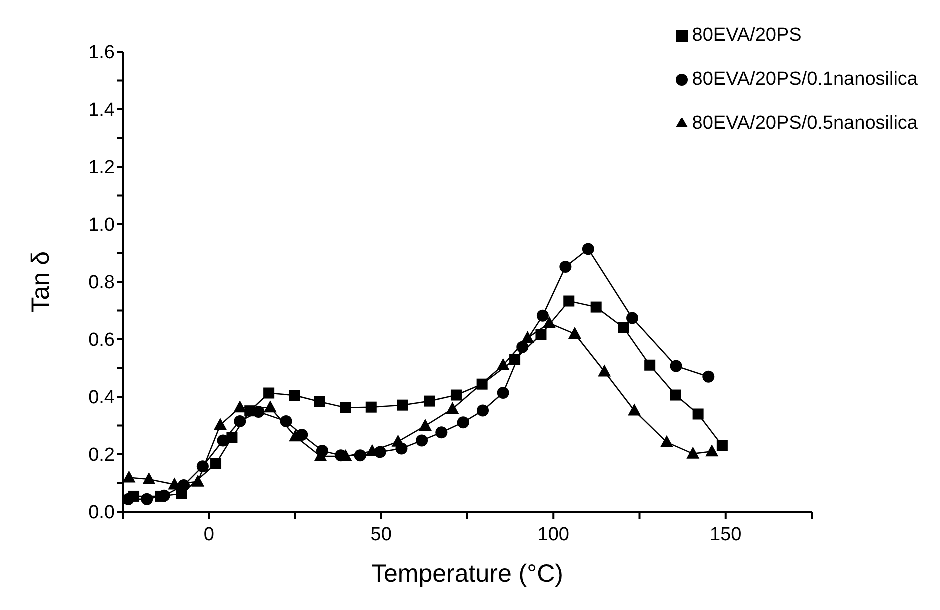  What do you see at coordinates (726, 535) in the screenshot?
I see `x-tick-label: 150` at bounding box center [726, 535].